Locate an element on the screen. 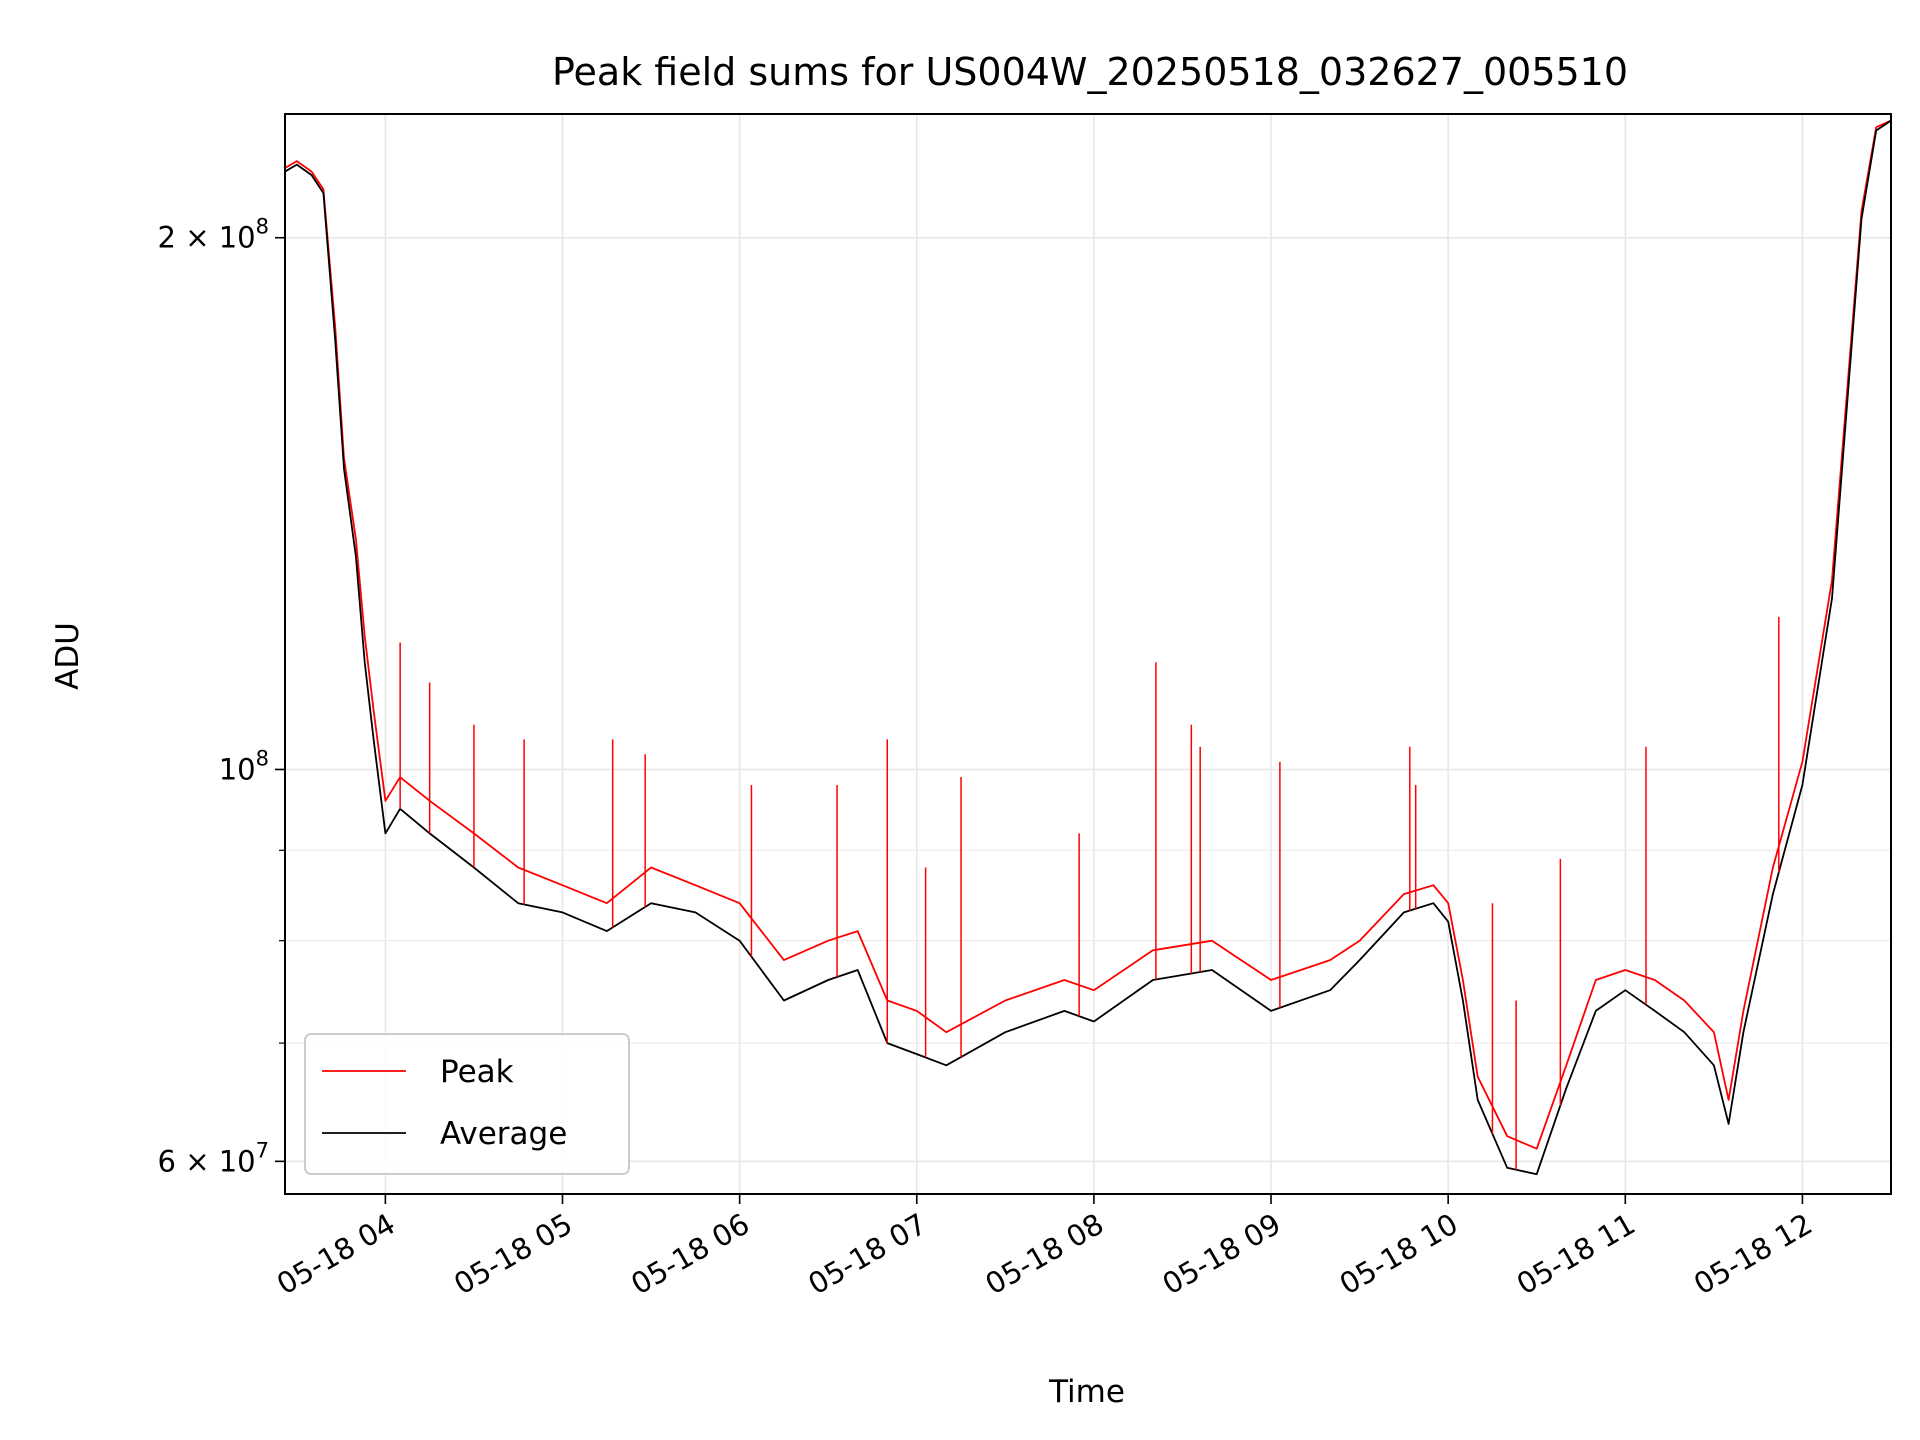 The image size is (1920, 1440). legend-label-average: Average is located at coordinates (503, 1134).